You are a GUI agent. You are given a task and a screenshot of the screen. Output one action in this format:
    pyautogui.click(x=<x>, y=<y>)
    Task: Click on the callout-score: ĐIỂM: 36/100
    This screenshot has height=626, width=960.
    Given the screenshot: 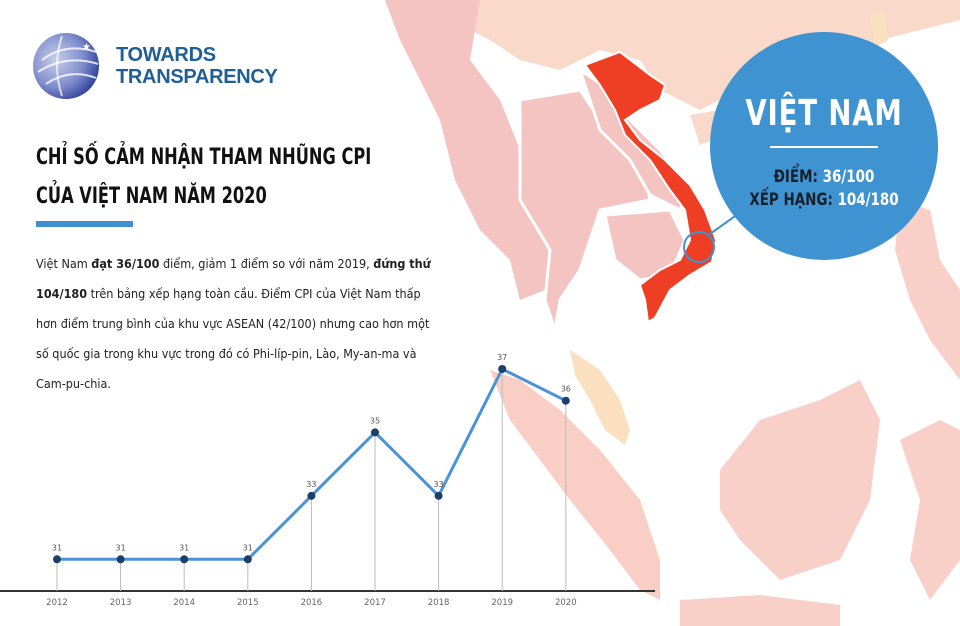 What is the action you would take?
    pyautogui.click(x=824, y=177)
    